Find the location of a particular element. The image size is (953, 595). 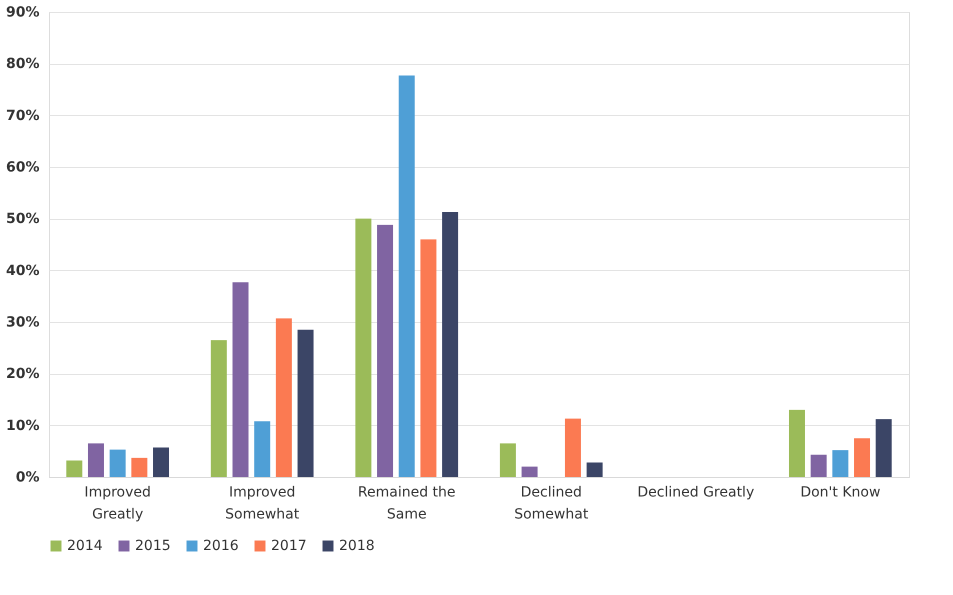

x-tick-label: Declined Somewhat is located at coordinates (551, 503).